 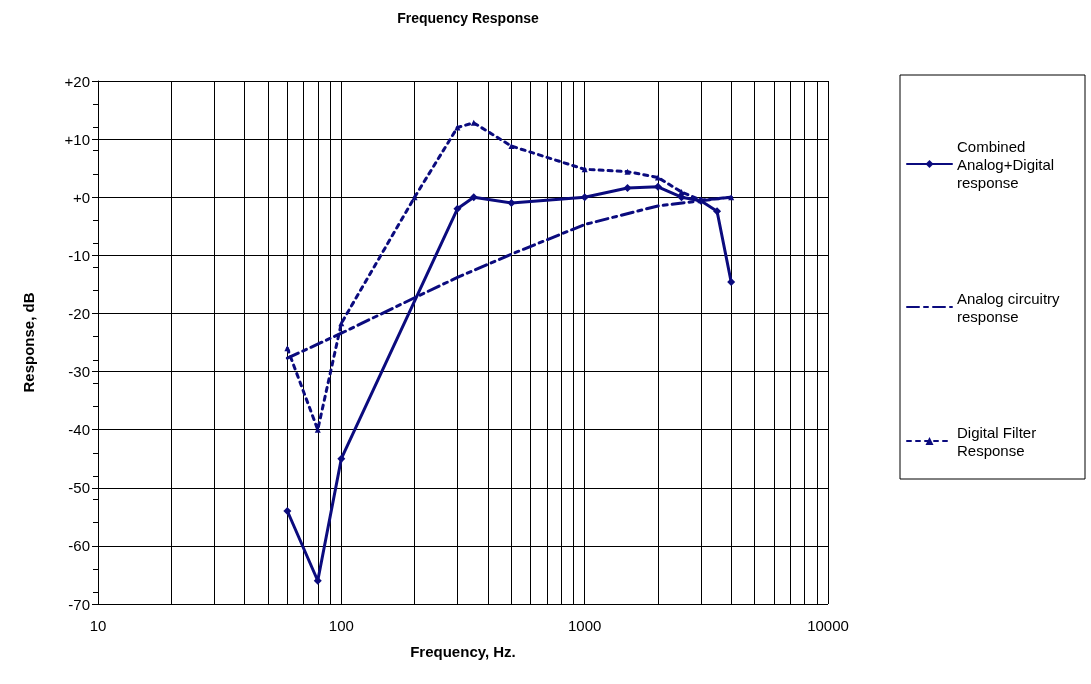 I want to click on y-tick-label: -40, so click(x=79, y=430).